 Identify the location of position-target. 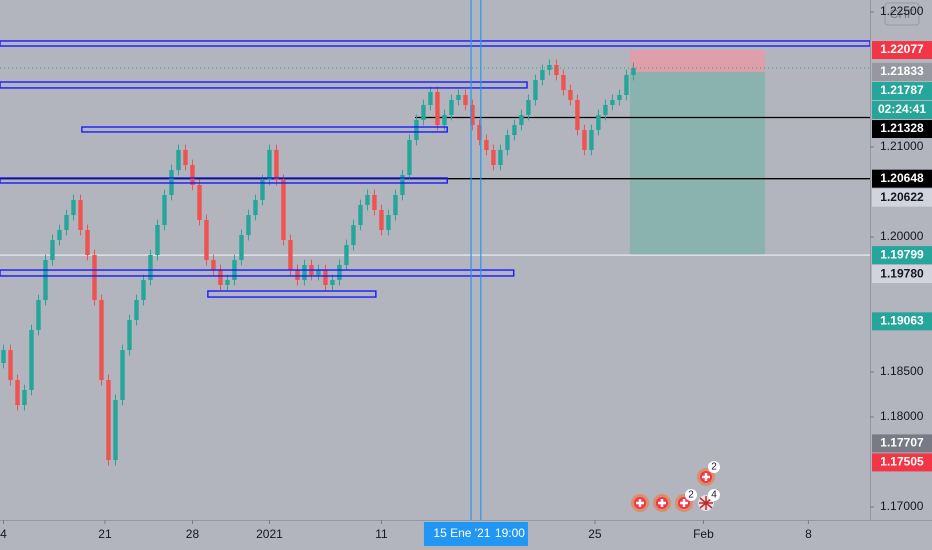
(697, 164).